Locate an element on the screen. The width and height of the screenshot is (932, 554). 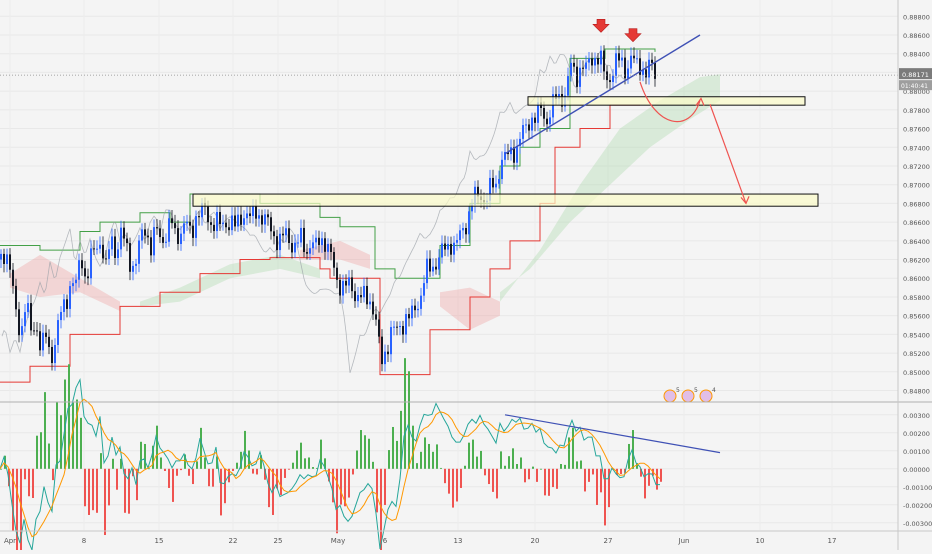
projection-down-line is located at coordinates (728, 154).